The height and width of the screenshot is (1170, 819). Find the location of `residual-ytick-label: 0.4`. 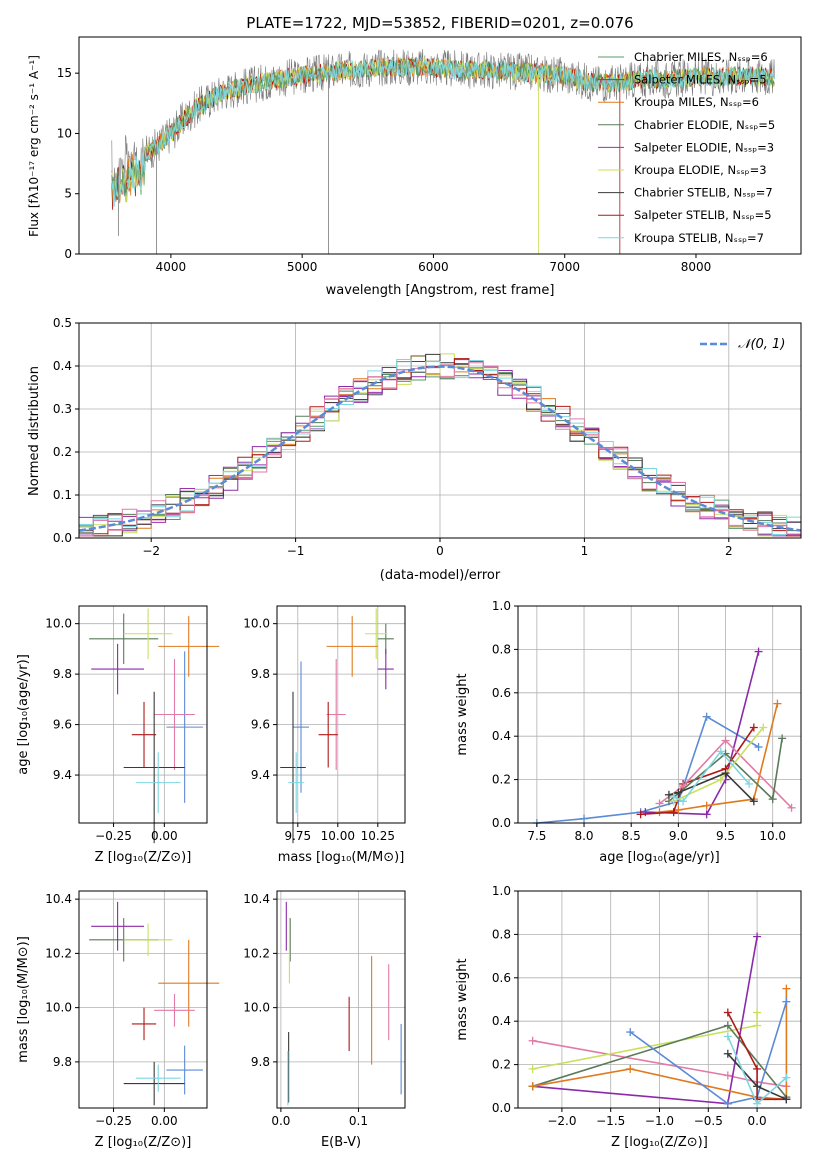

residual-ytick-label: 0.4 is located at coordinates (62, 366).